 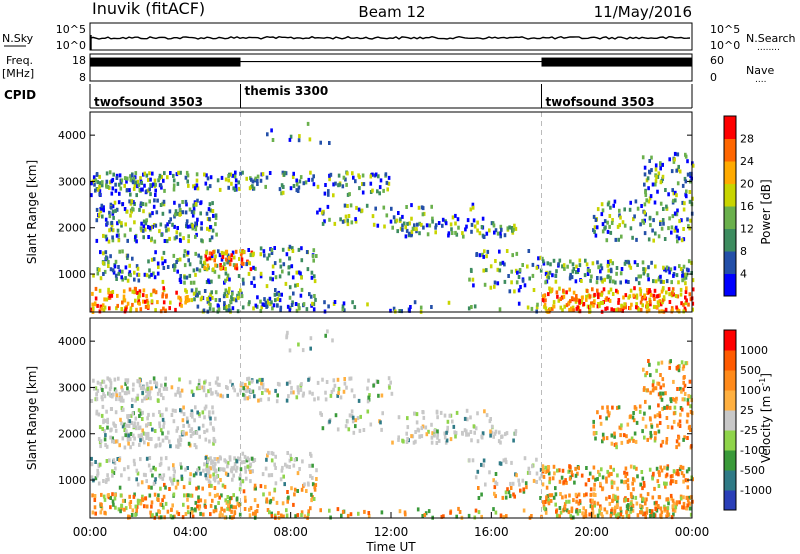 What do you see at coordinates (749, 430) in the screenshot?
I see `velocity-colorbar-tick-4: -25` at bounding box center [749, 430].